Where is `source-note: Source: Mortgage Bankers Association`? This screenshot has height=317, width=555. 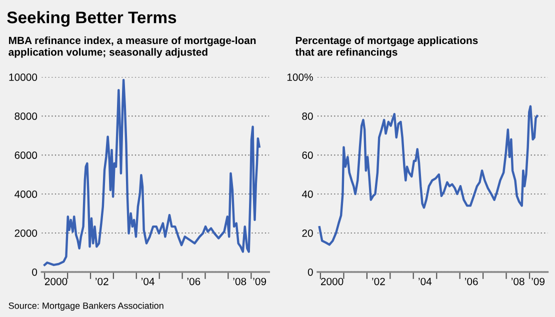
source-note: Source: Mortgage Bankers Association is located at coordinates (86, 306).